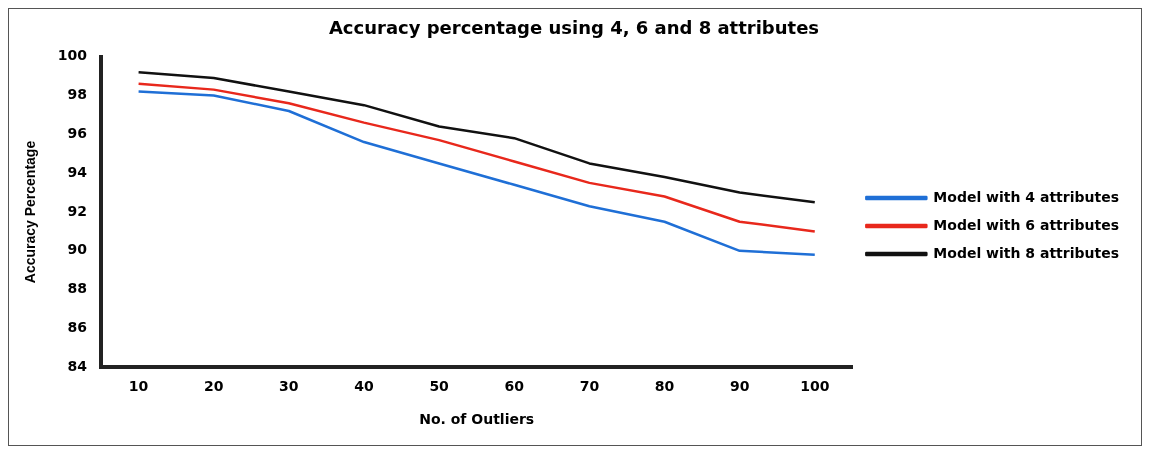 This screenshot has height=454, width=1150. I want to click on y-tick-label: 84, so click(77, 366).